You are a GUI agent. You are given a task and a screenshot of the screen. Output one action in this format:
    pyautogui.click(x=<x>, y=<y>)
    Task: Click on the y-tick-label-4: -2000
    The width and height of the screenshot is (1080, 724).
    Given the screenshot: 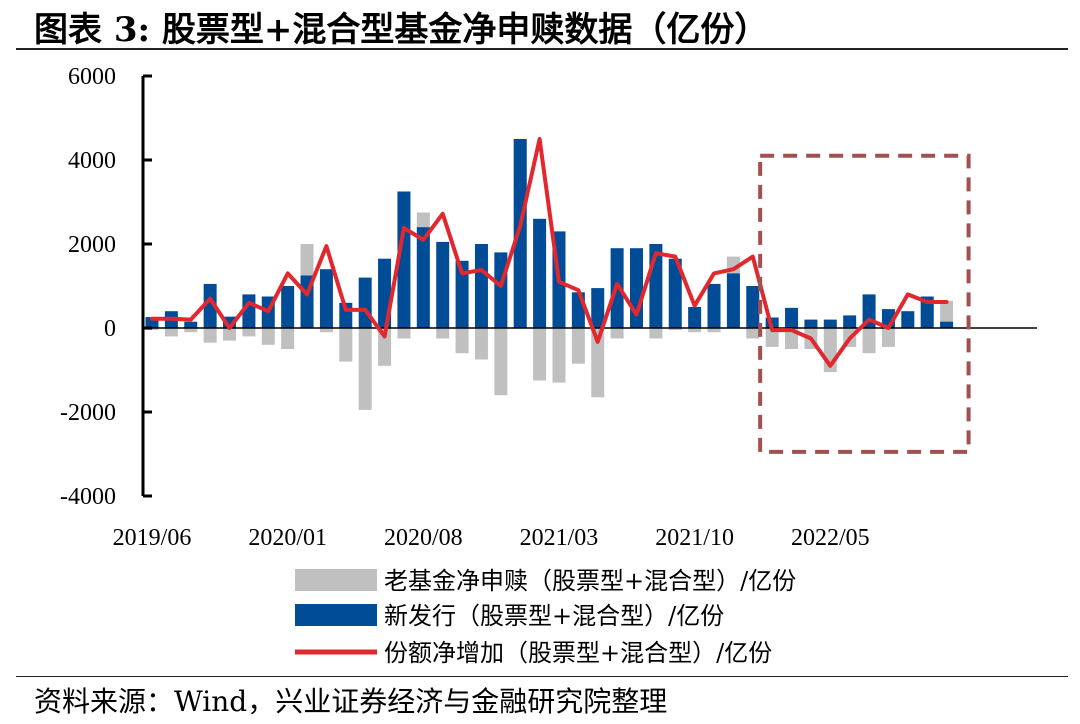 What is the action you would take?
    pyautogui.click(x=88, y=413)
    